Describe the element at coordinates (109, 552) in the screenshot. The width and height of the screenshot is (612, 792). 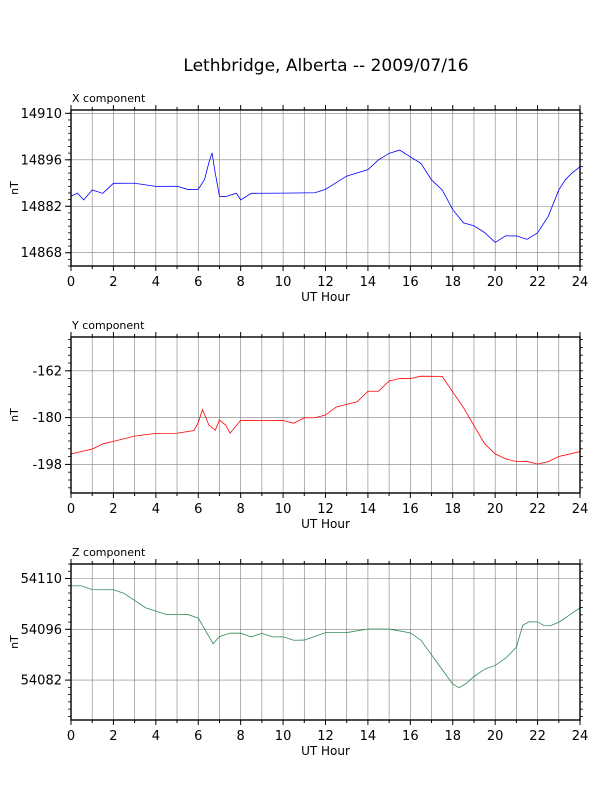
I see `panel-title: Z component` at that location.